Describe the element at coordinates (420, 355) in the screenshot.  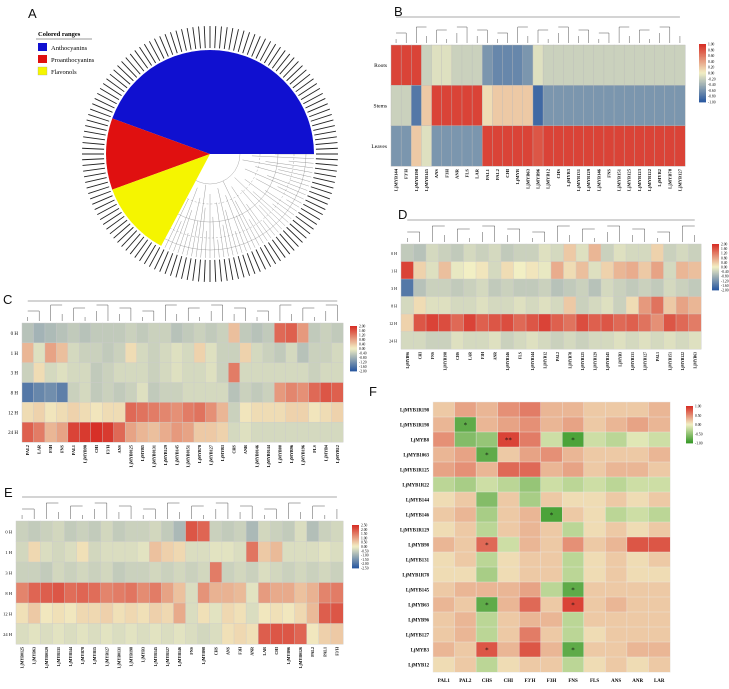
I see `column-label: CHI` at that location.